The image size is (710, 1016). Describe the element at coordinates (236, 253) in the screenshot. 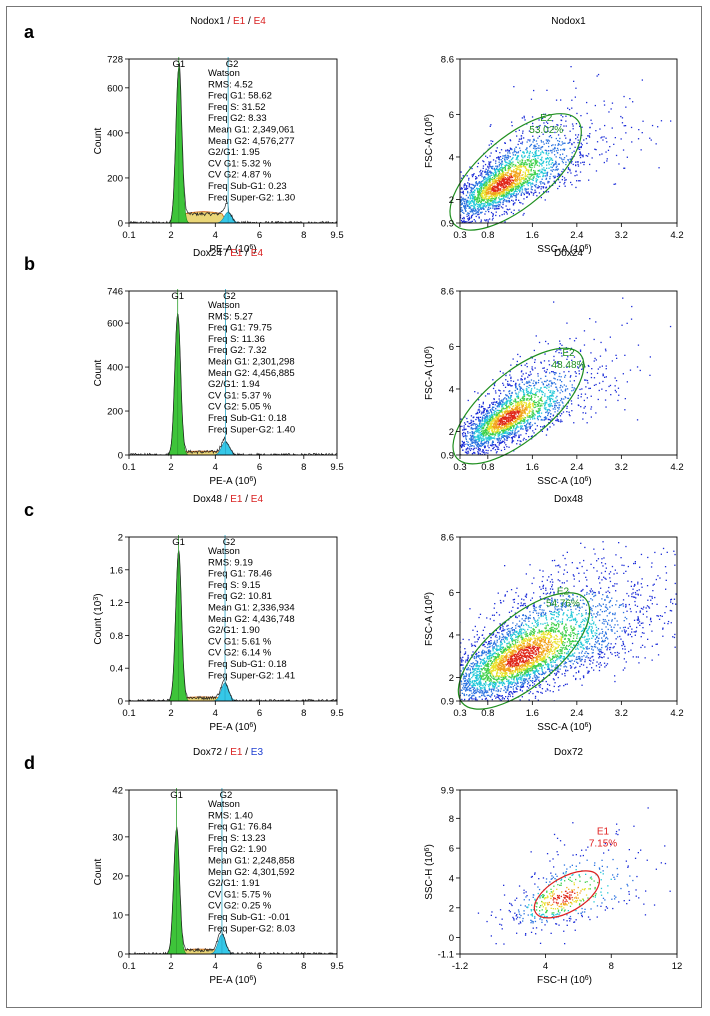

I see `title-gate-1: E1` at that location.